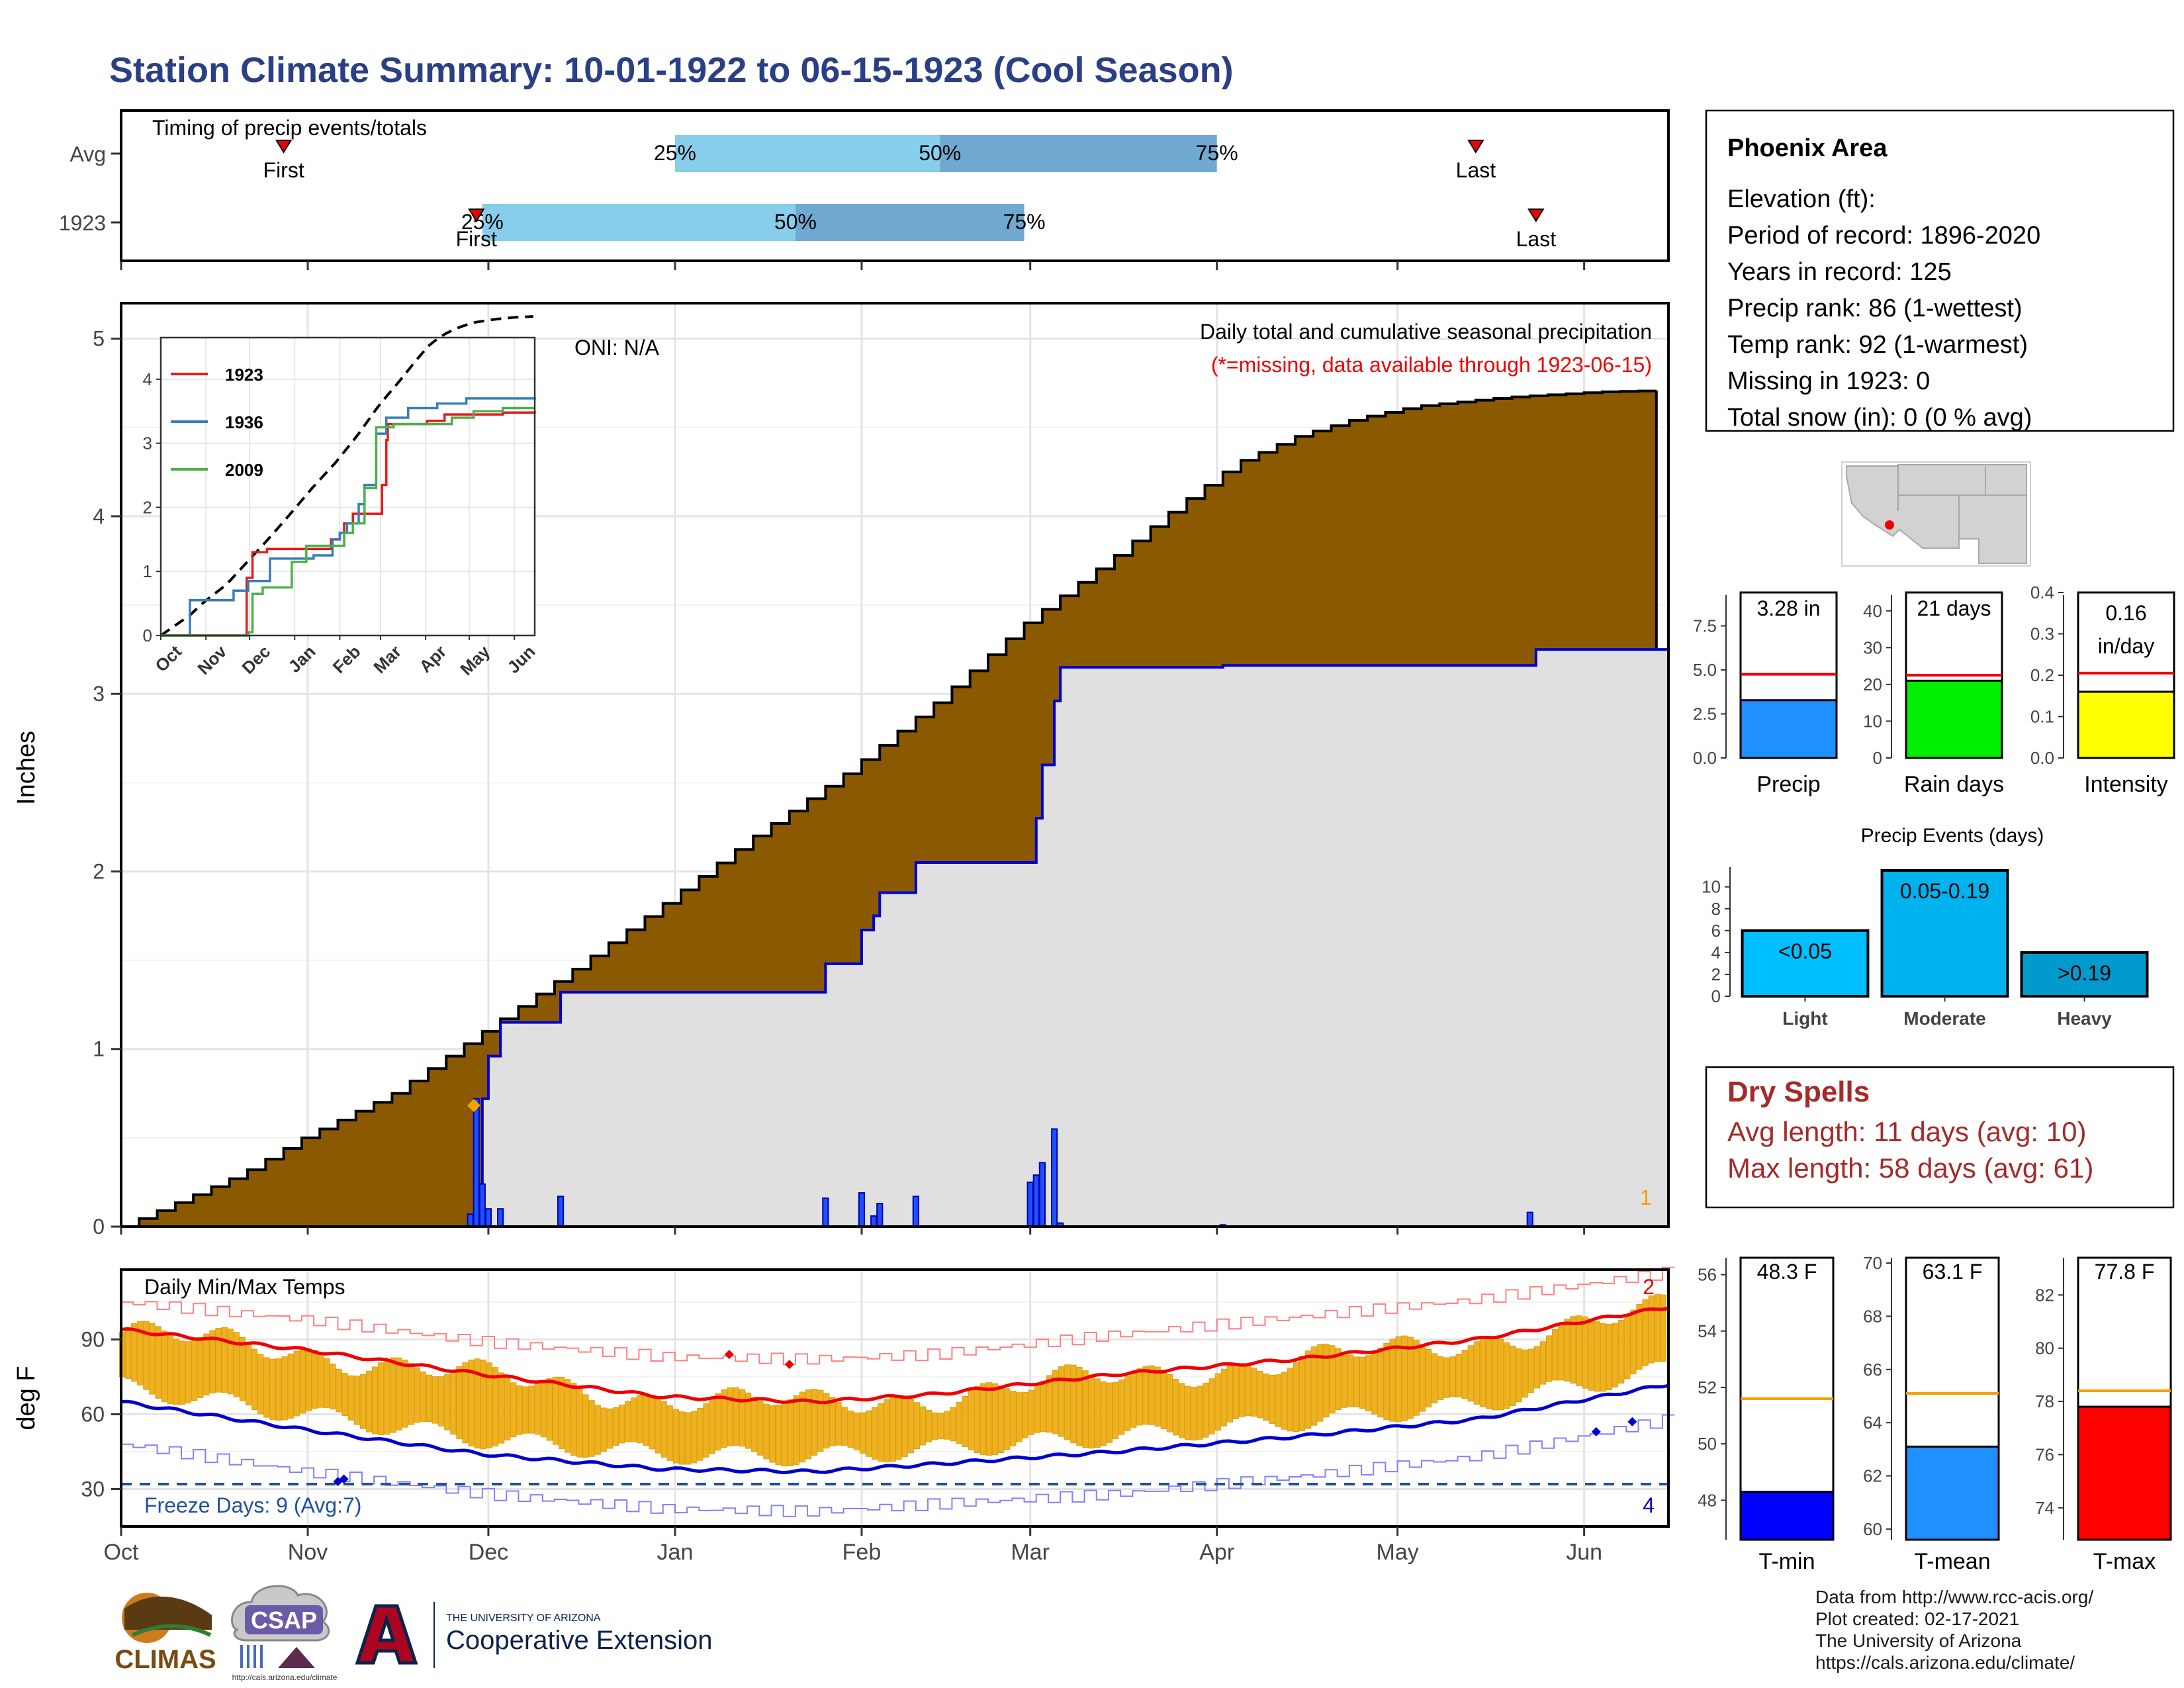 The width and height of the screenshot is (2184, 1688). What do you see at coordinates (2045, 1295) in the screenshot?
I see `temp-stat-tick-label: 82` at bounding box center [2045, 1295].